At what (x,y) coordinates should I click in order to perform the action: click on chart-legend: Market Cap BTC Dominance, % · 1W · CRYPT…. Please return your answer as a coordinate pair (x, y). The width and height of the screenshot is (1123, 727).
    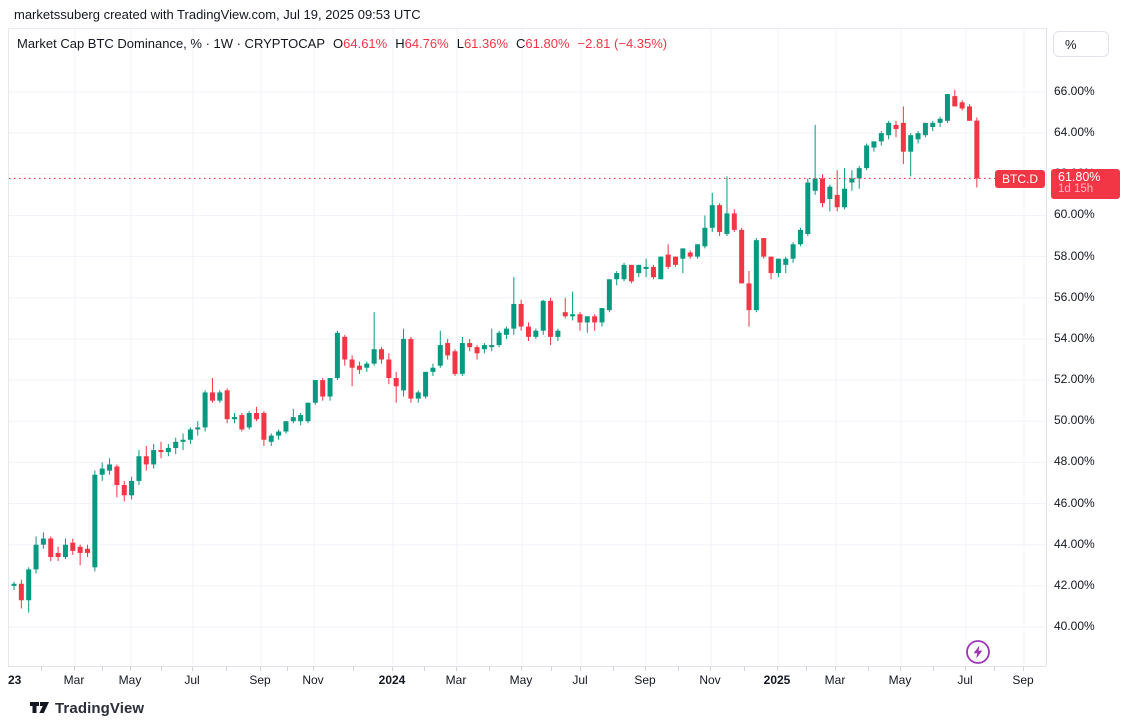
    Looking at the image, I should click on (342, 43).